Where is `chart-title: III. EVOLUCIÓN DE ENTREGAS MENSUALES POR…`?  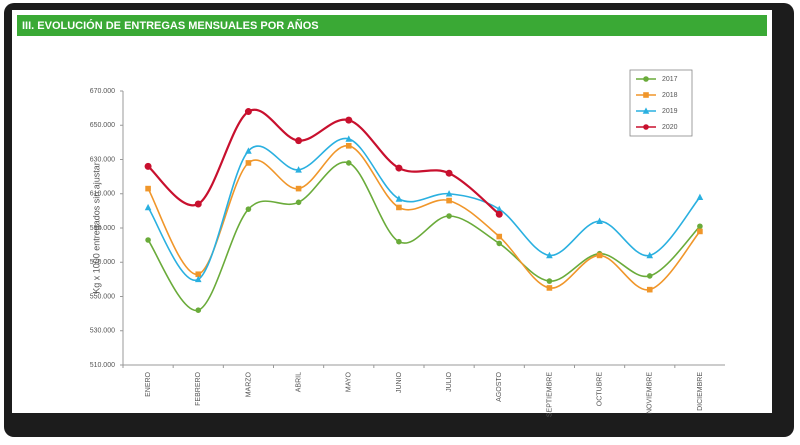 chart-title: III. EVOLUCIÓN DE ENTREGAS MENSUALES POR… is located at coordinates (170, 25).